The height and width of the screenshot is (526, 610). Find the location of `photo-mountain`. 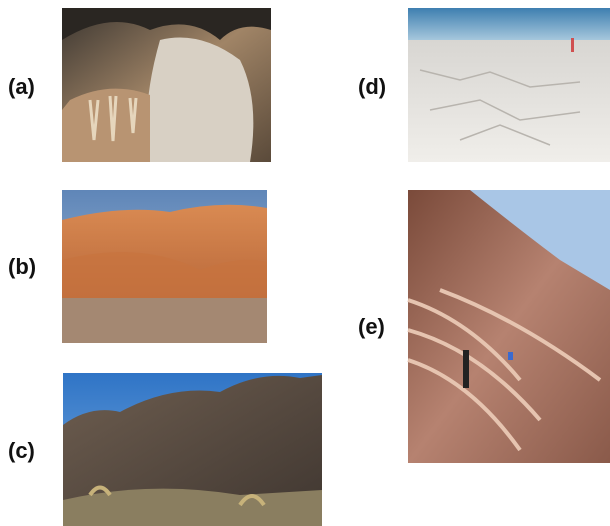

photo-mountain is located at coordinates (192, 449).